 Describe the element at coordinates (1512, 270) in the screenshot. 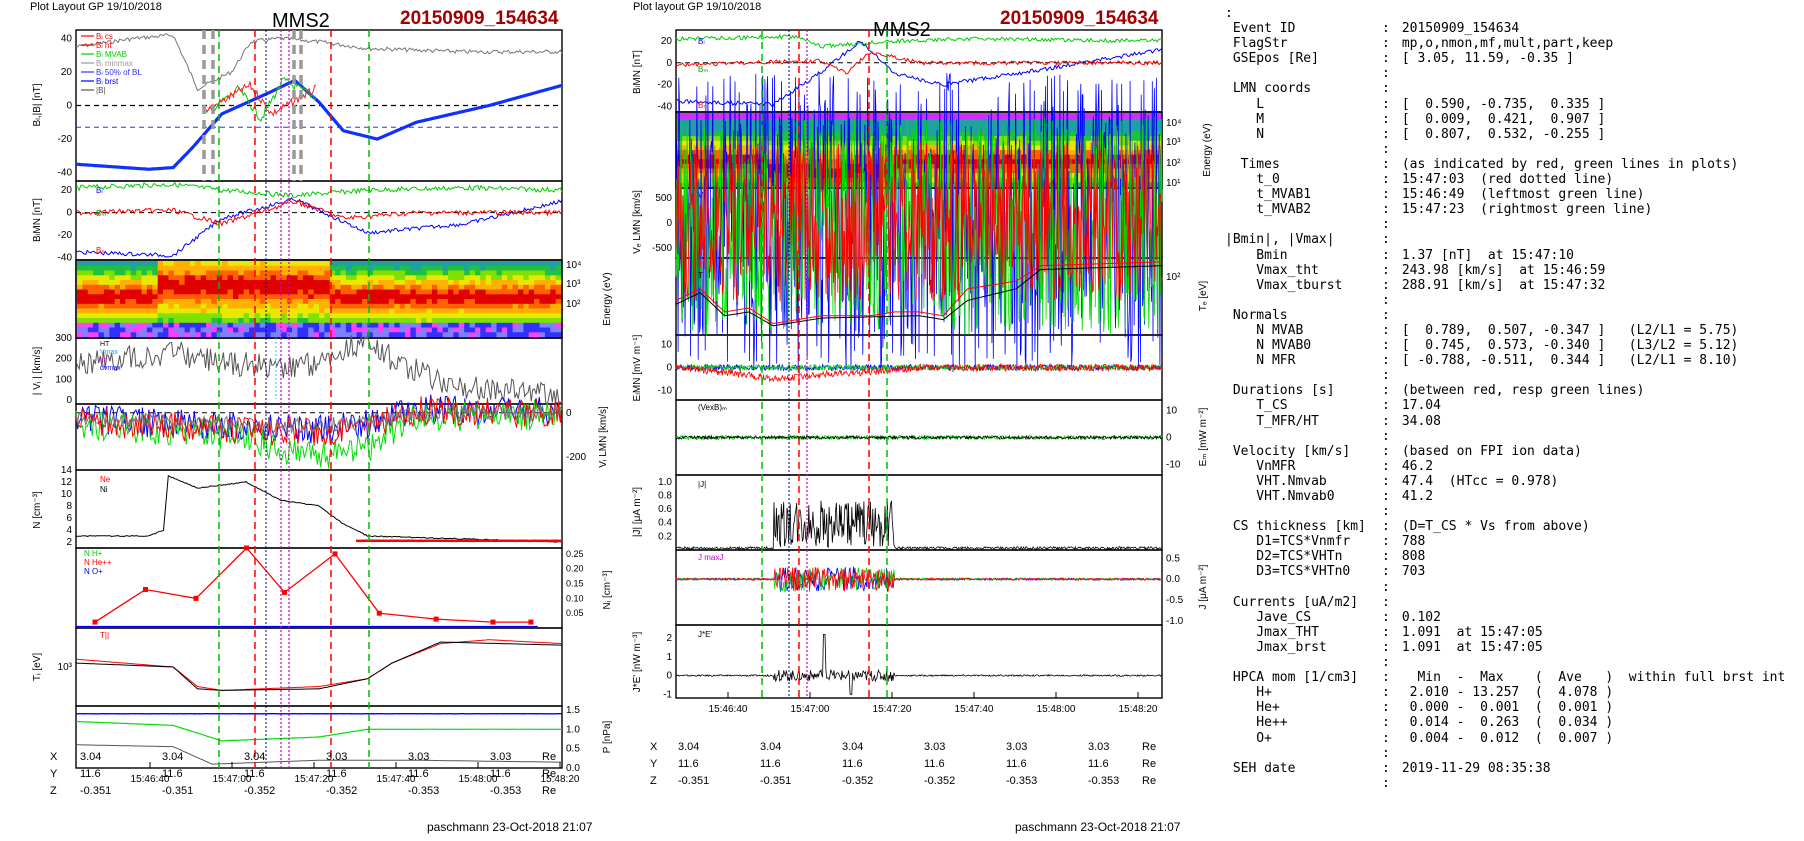

I see `summary-row: Vmax_tht: 243.98 [km/s] at 15:46:59` at that location.